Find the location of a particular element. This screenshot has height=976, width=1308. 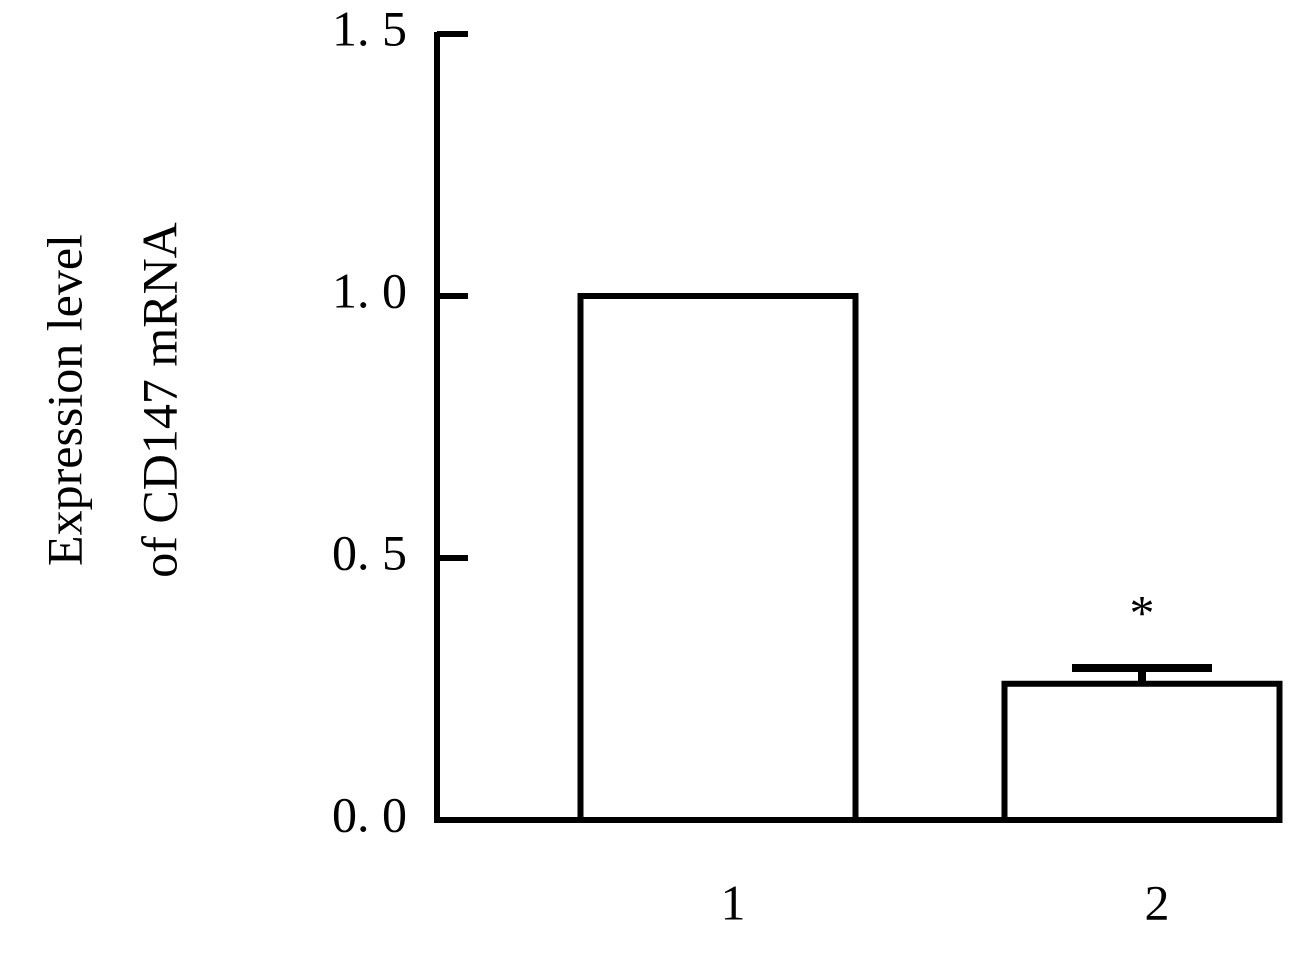

x-tick-label: 1 is located at coordinates (733, 902).